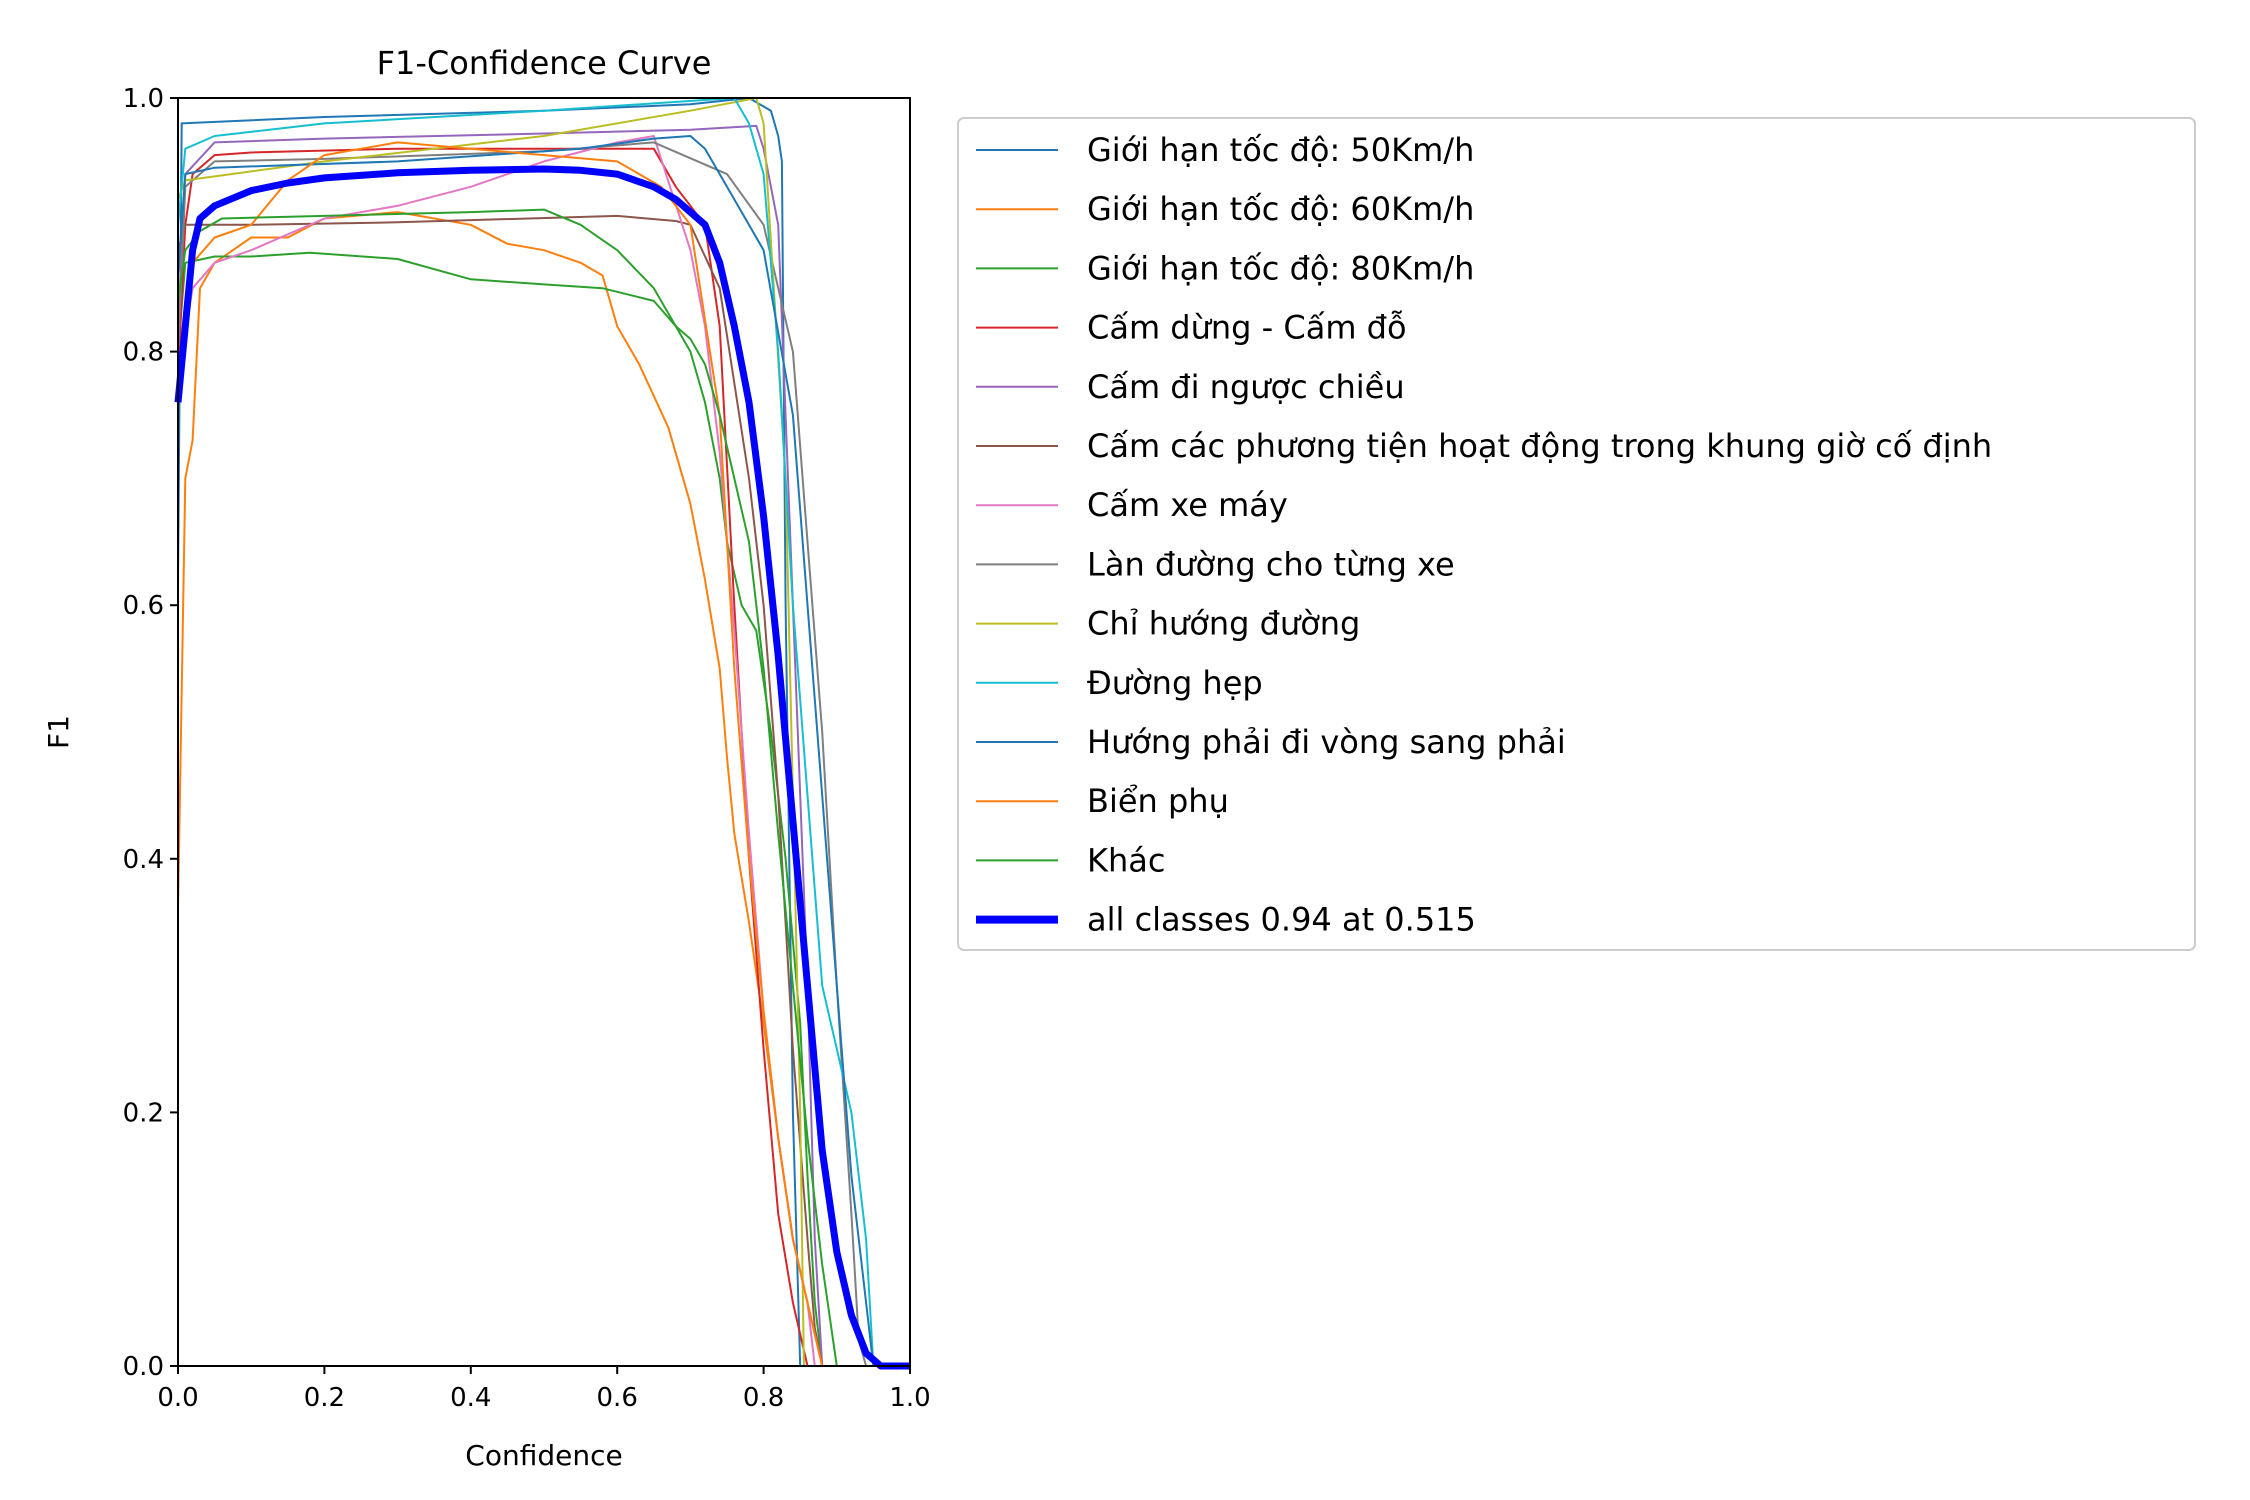 Image resolution: width=2250 pixels, height=1500 pixels. Describe the element at coordinates (1271, 564) in the screenshot. I see `legend-label-7: Làn đường cho từng xe` at that location.